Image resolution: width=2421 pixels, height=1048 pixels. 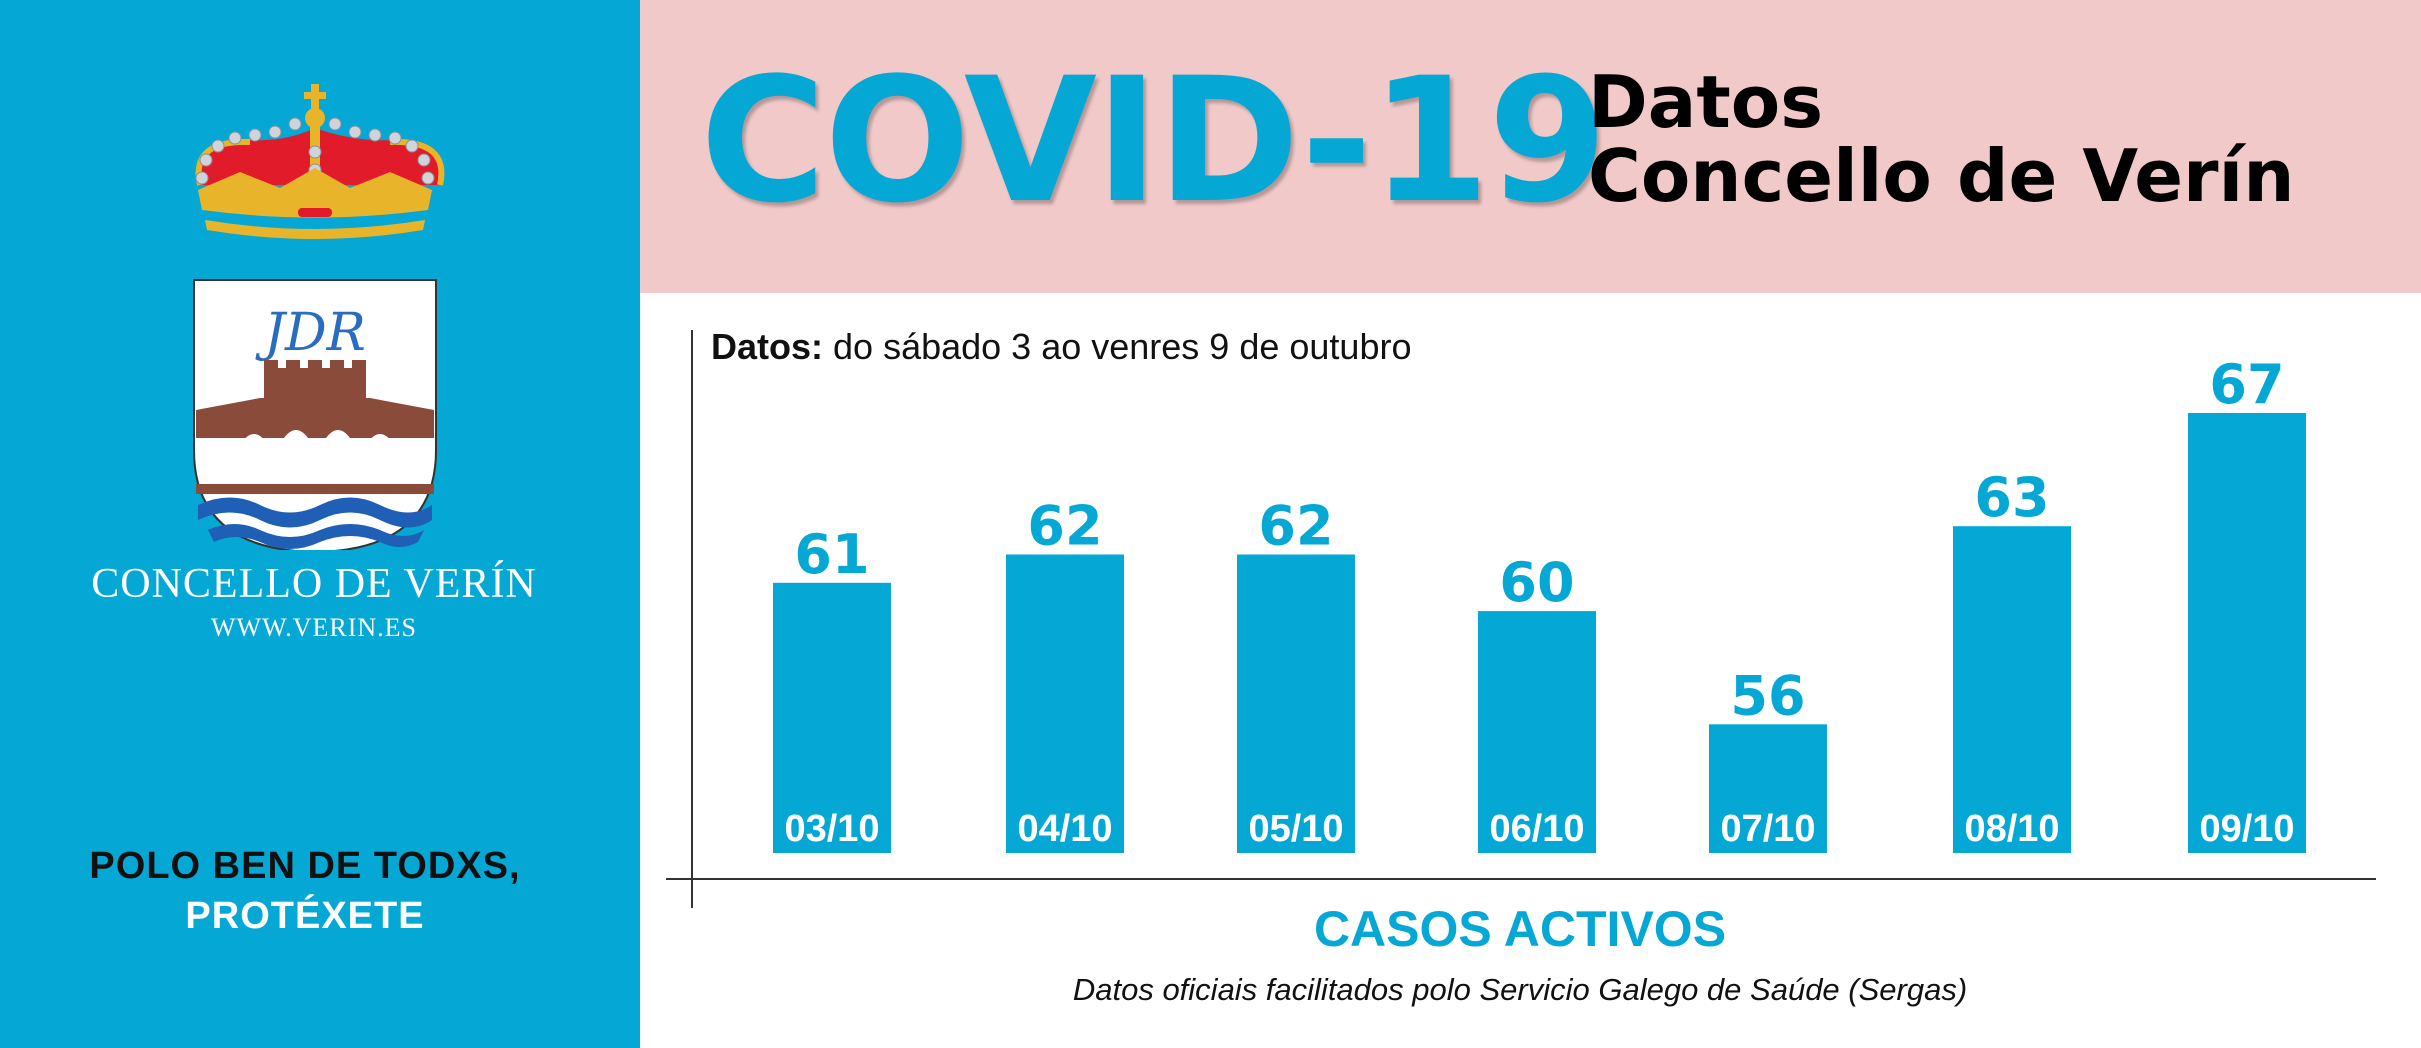 What do you see at coordinates (1064, 829) in the screenshot?
I see `category-label: 04/10` at bounding box center [1064, 829].